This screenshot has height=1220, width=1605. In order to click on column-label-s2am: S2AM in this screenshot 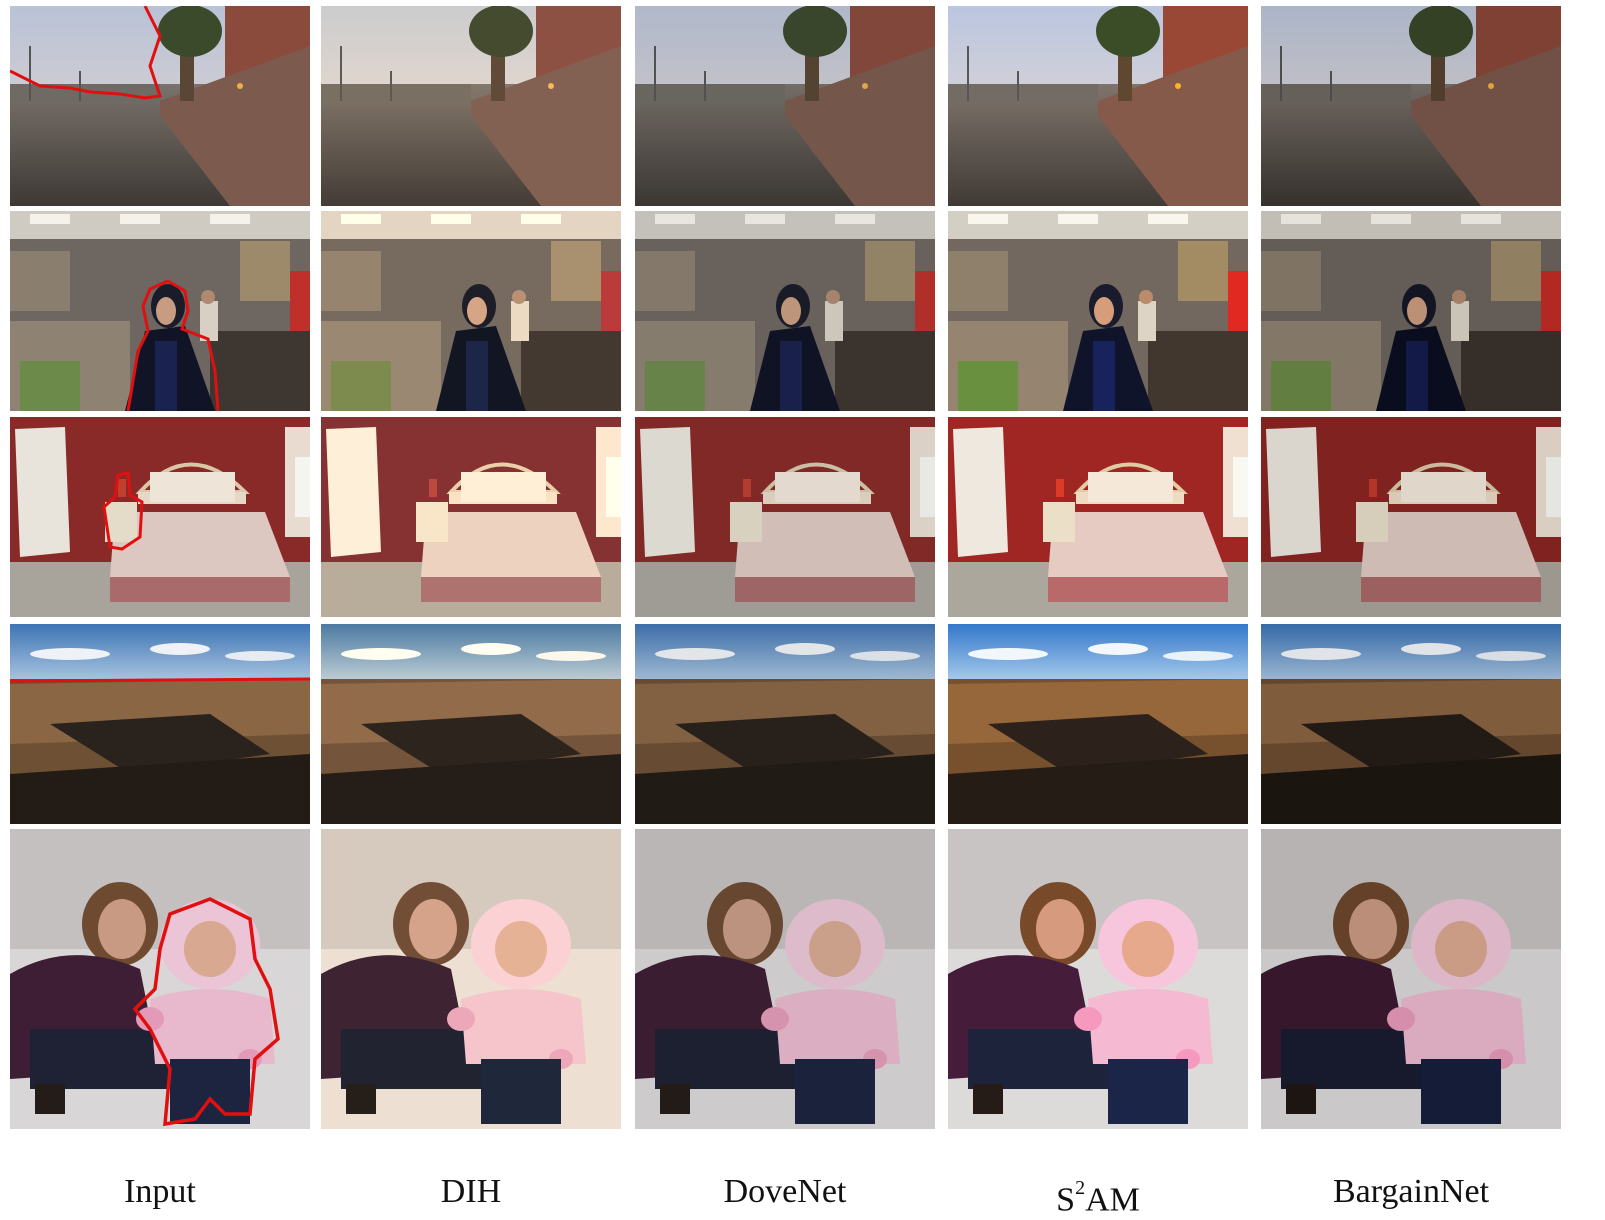, I will do `click(1098, 1198)`.